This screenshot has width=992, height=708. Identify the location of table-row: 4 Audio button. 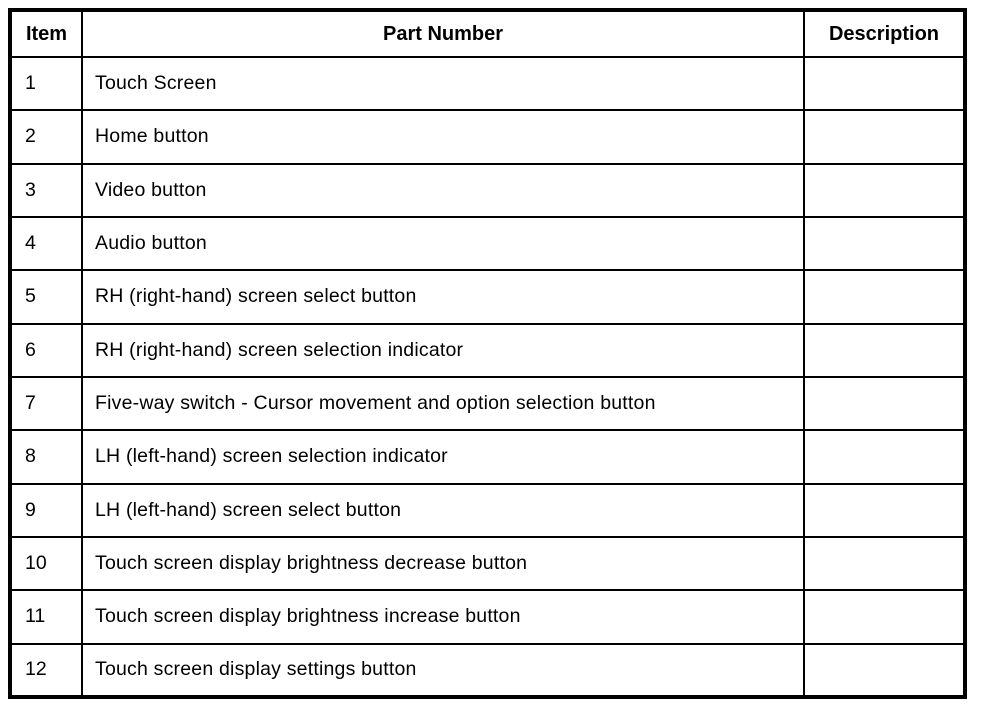
(487, 243).